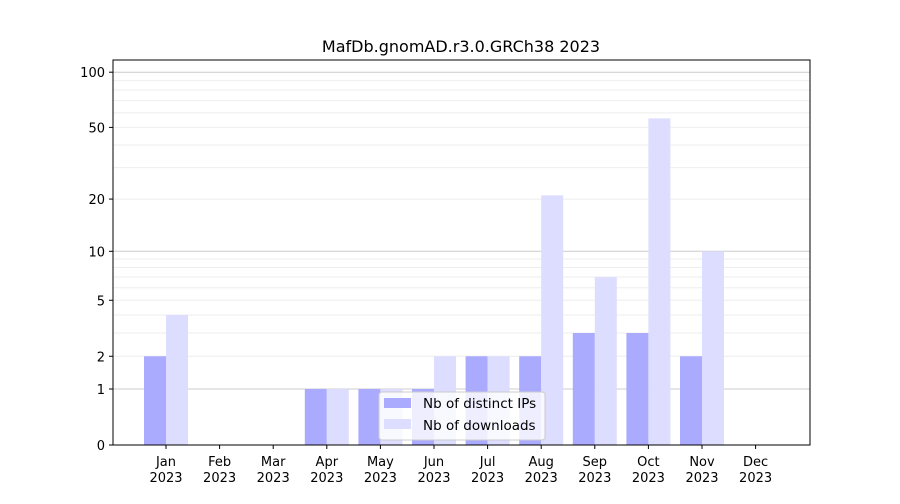 Image resolution: width=900 pixels, height=504 pixels. I want to click on chart-title: MafDb.gnomAD.r3.0.GRCh38 2023, so click(461, 46).